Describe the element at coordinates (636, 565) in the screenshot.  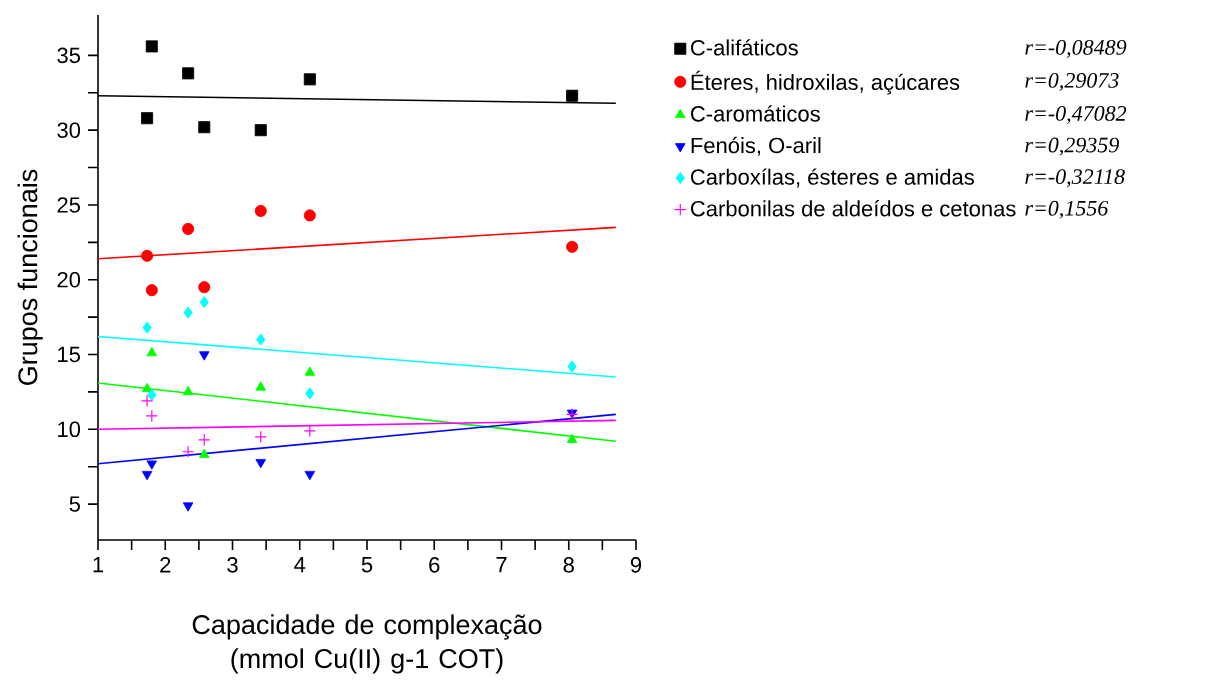
I see `x-tick-label: 9` at that location.